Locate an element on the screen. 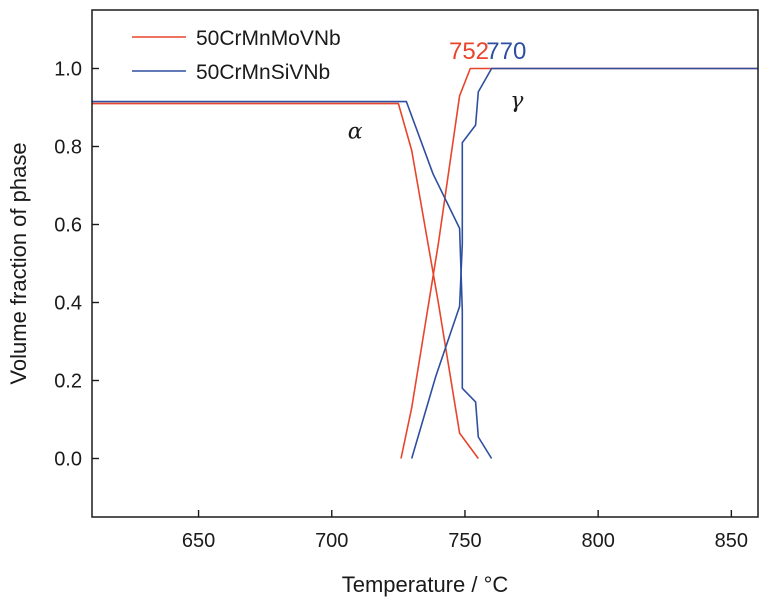 This screenshot has height=607, width=768. x-tick-label: 700 is located at coordinates (331, 541).